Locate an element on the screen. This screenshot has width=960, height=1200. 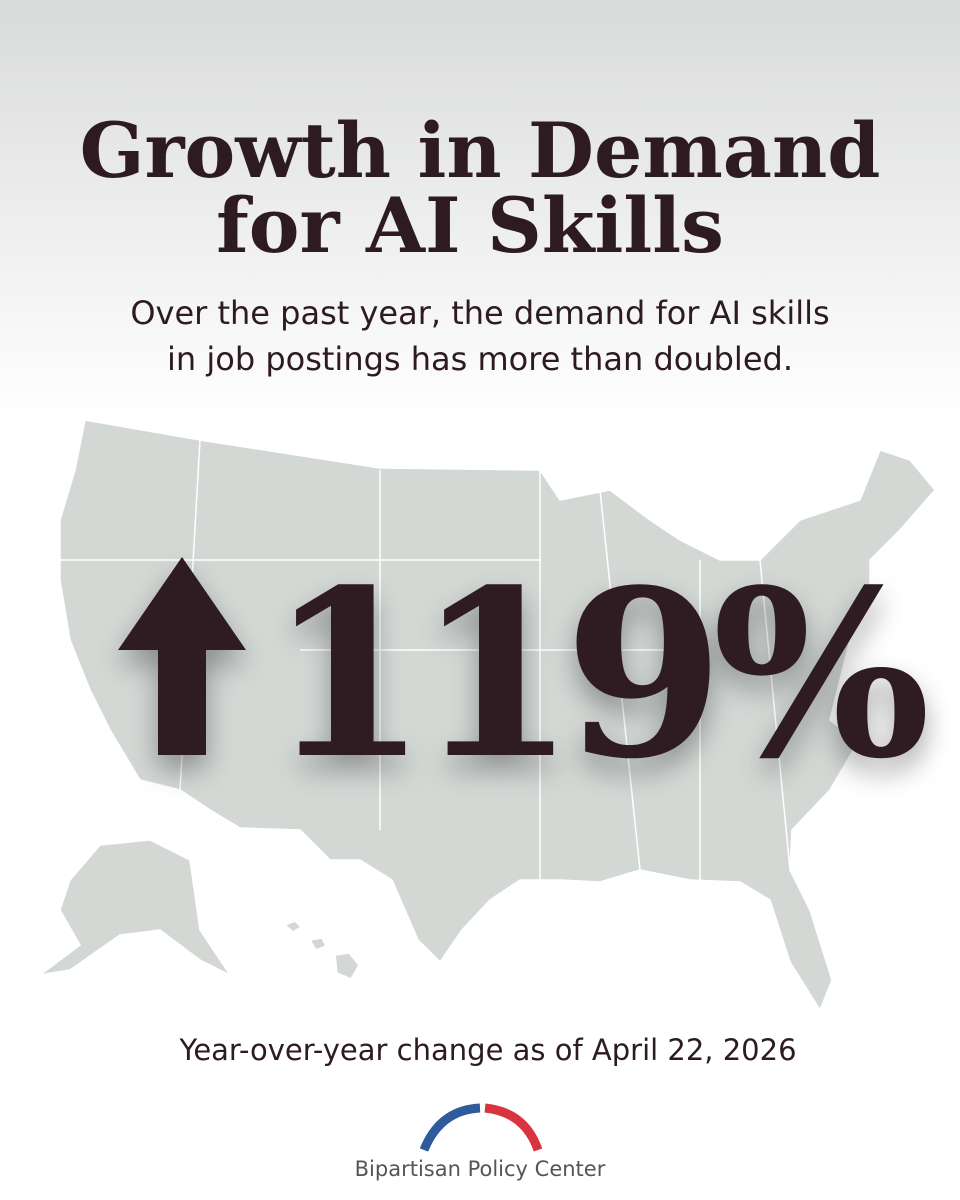
logo-arc-red is located at coordinates (513, 1127).